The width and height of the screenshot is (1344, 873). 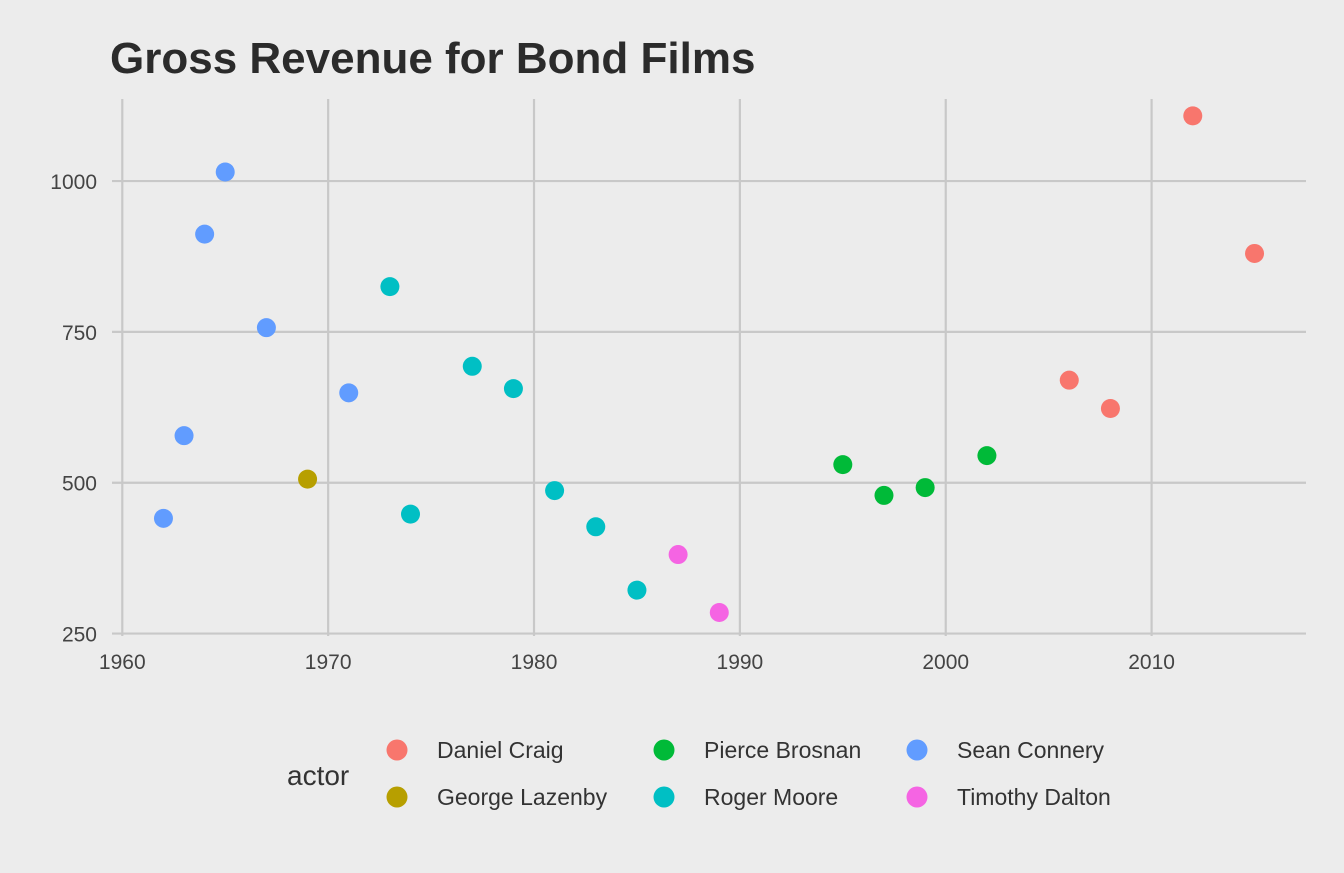 What do you see at coordinates (432, 58) in the screenshot?
I see `chart-title: Gross Revenue for Bond Films` at bounding box center [432, 58].